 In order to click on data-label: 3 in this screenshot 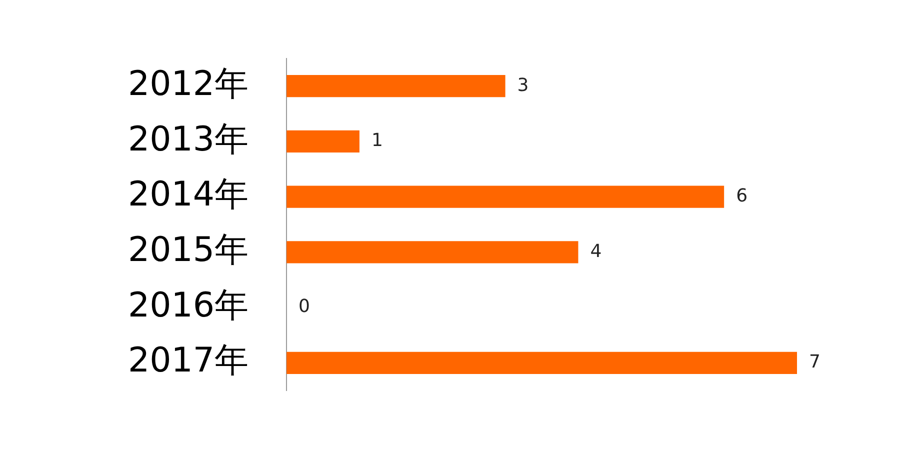, I will do `click(523, 85)`.